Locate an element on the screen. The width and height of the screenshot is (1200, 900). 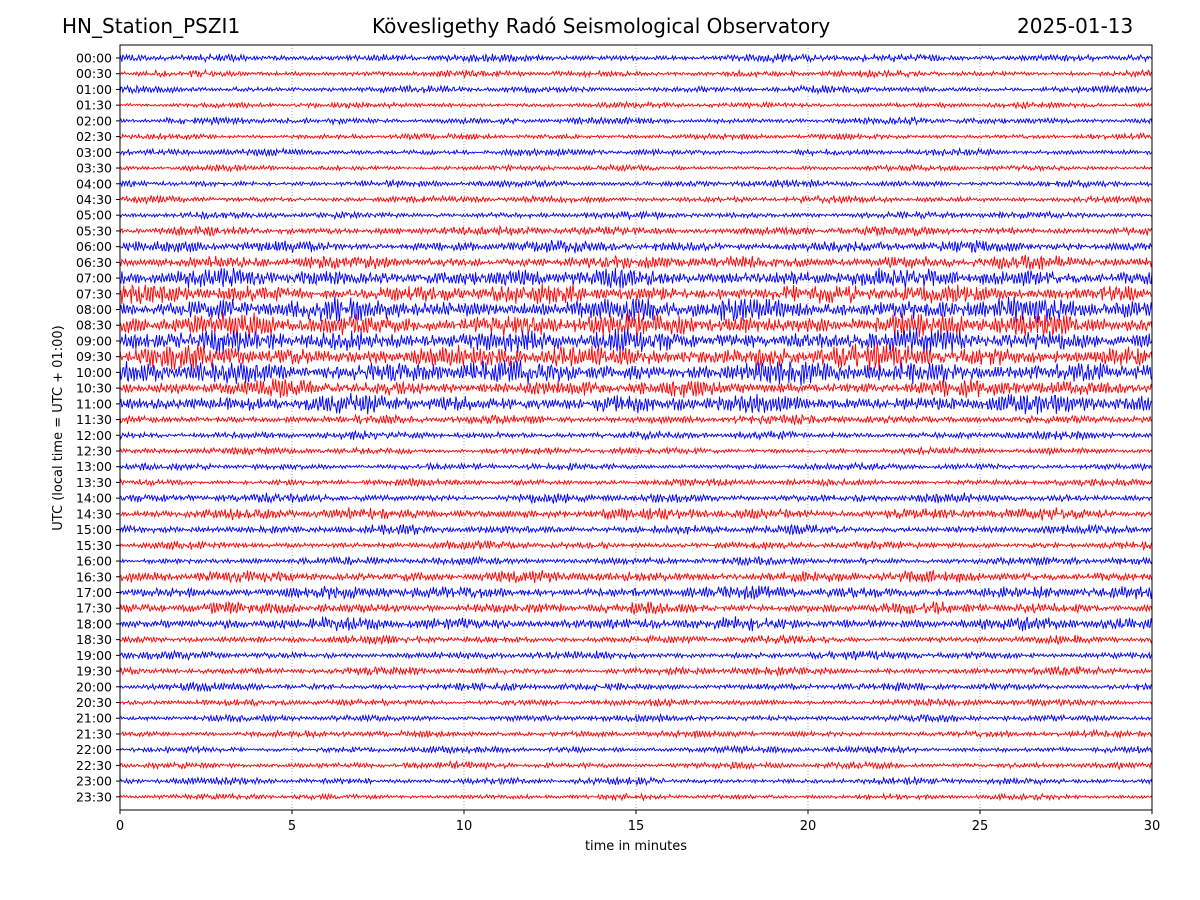
y-tick-label: 00:00 is located at coordinates (94, 58).